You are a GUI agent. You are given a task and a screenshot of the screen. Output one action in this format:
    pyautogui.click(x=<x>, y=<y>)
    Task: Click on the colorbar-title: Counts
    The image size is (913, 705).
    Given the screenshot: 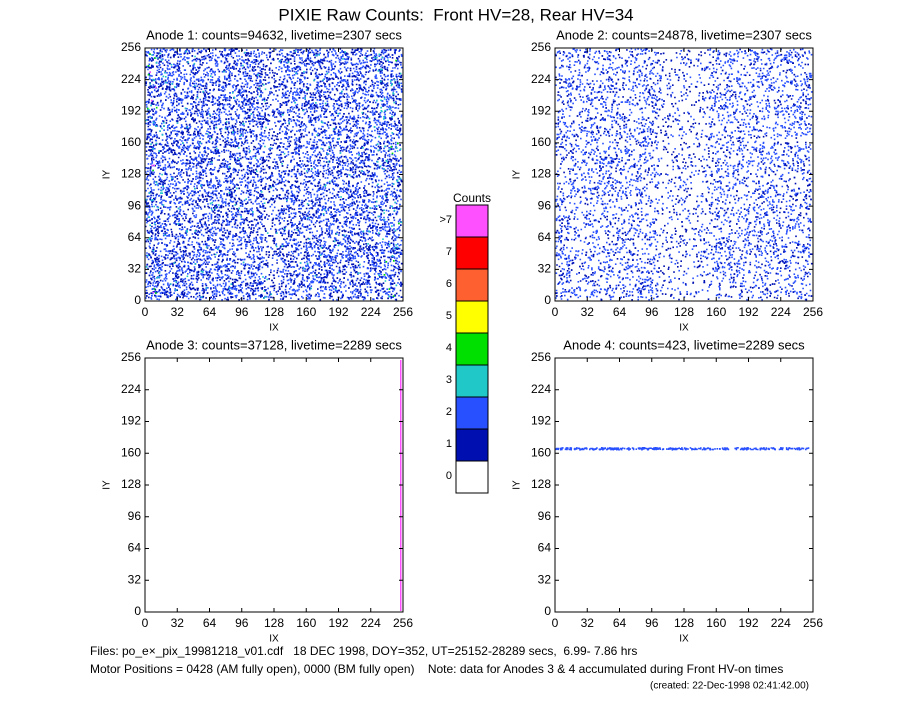 What is the action you would take?
    pyautogui.click(x=472, y=198)
    